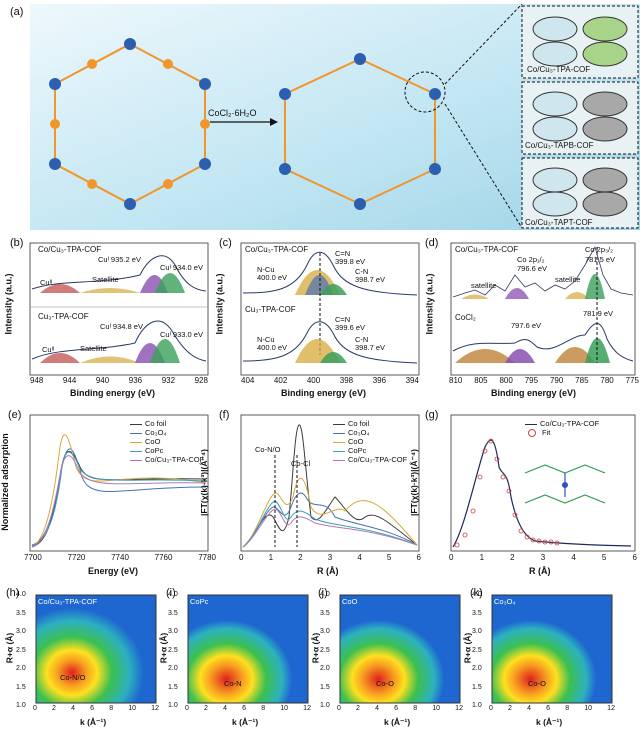  What do you see at coordinates (526, 325) in the screenshot?
I see `panel-d-bottom-v1: 797.6 eV` at bounding box center [526, 325].